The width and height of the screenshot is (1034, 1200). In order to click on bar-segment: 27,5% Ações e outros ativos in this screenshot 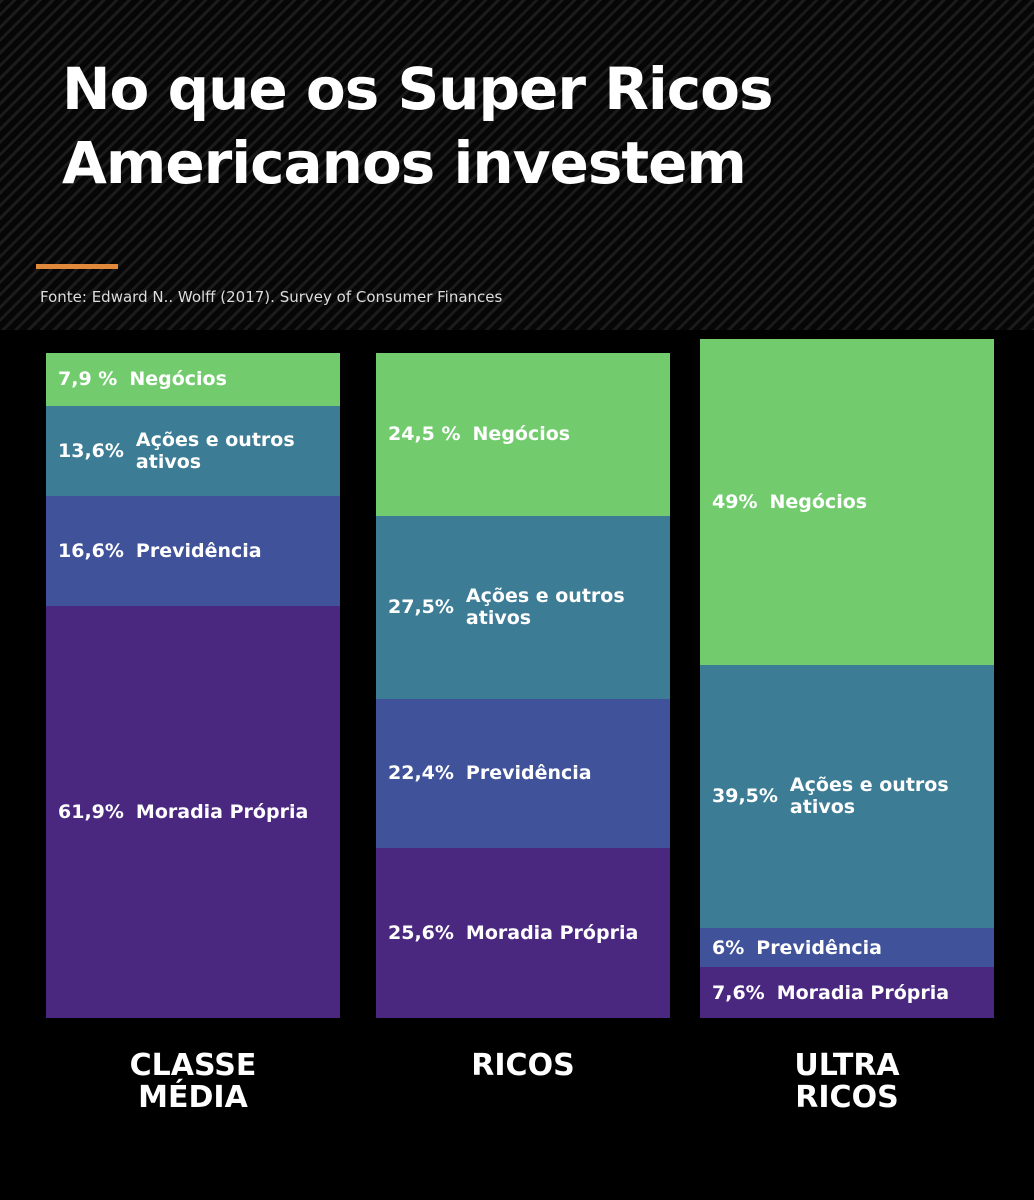, I will do `click(523, 607)`.